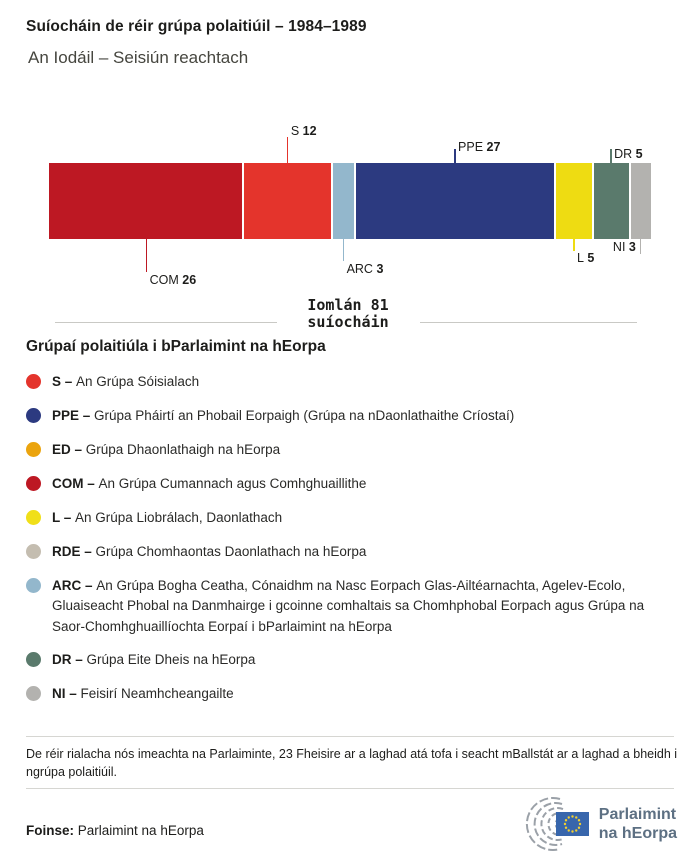  What do you see at coordinates (628, 154) in the screenshot?
I see `segment-label-dr: DR 5` at bounding box center [628, 154].